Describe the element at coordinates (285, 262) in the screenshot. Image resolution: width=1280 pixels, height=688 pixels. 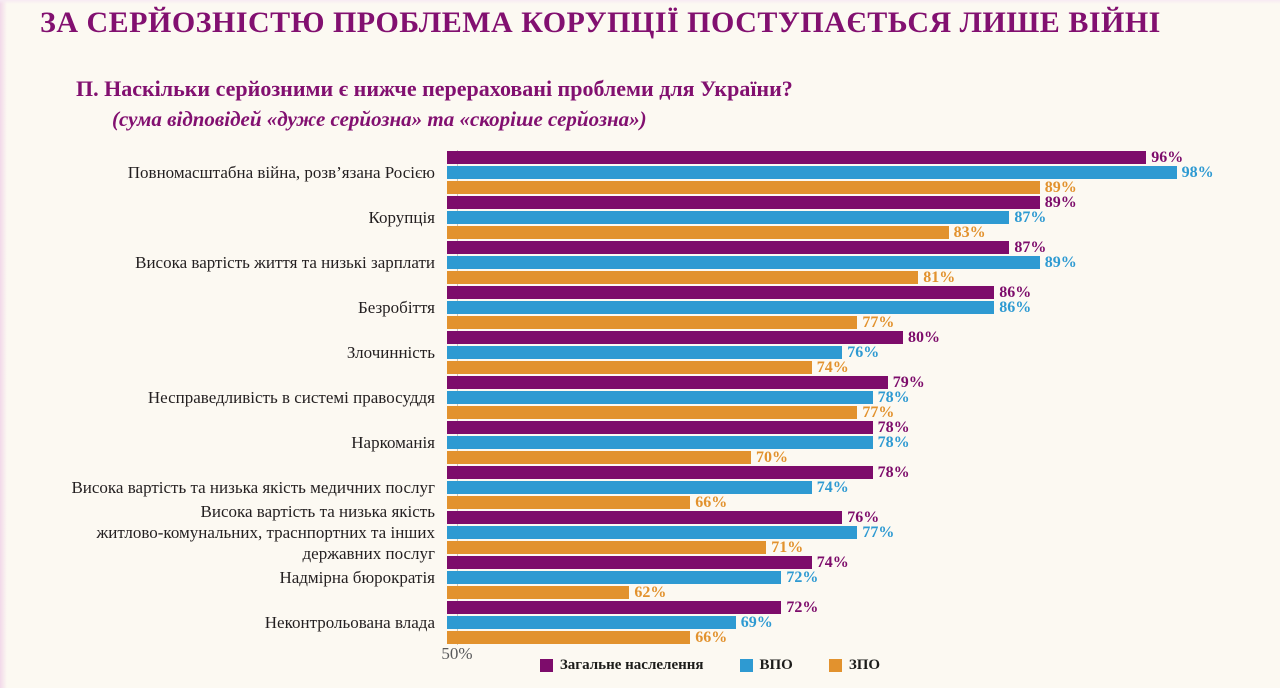
I see `category-label: Висока вартість життя та низькі зарплати` at that location.